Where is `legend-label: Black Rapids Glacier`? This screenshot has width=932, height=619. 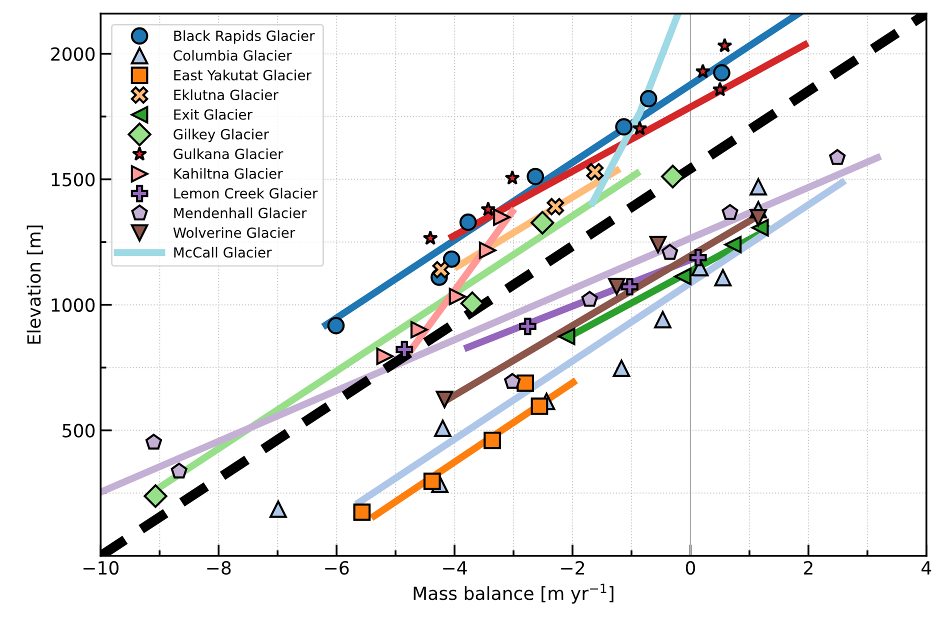
legend-label: Black Rapids Glacier is located at coordinates (244, 37).